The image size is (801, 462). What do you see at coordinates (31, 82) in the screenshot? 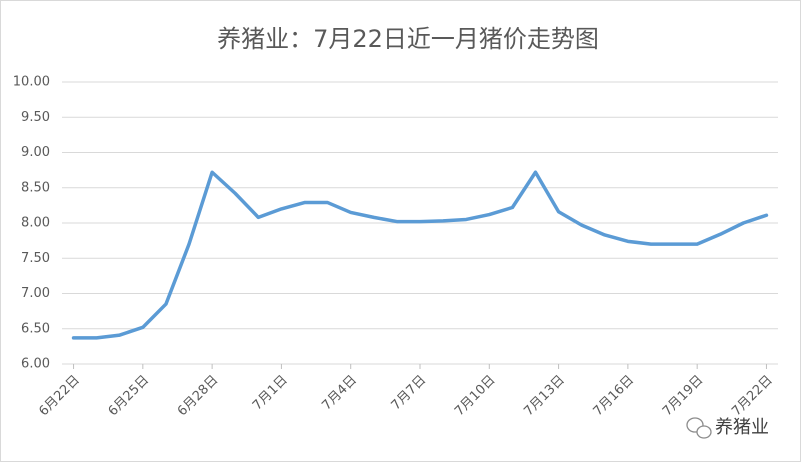
I see `y-tick-label: 10.00` at bounding box center [31, 82].